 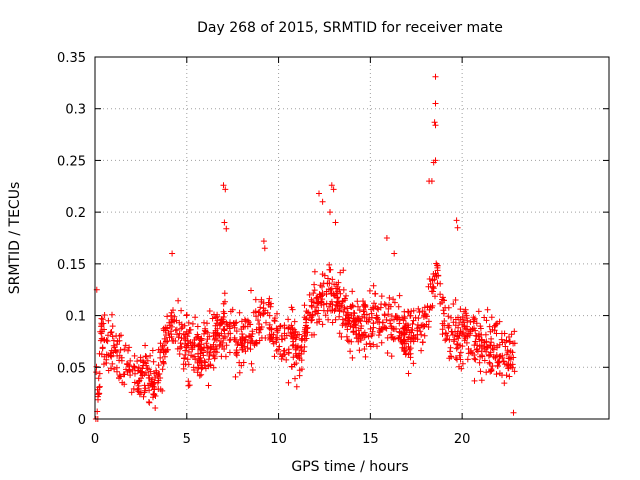 What do you see at coordinates (75, 317) in the screenshot?
I see `y-tick-label: 0.1` at bounding box center [75, 317].